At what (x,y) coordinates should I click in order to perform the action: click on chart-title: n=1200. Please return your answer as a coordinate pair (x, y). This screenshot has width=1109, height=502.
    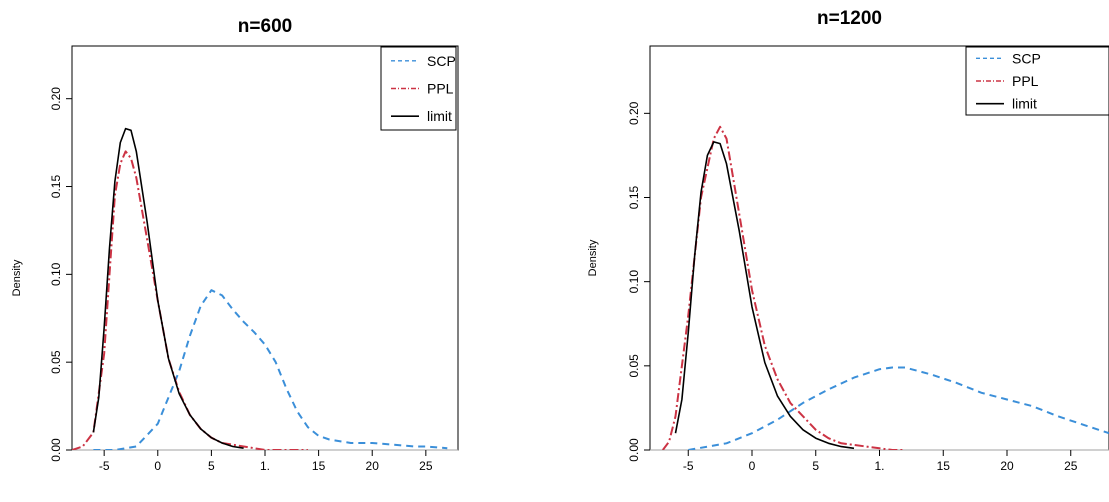
    Looking at the image, I should click on (849, 18).